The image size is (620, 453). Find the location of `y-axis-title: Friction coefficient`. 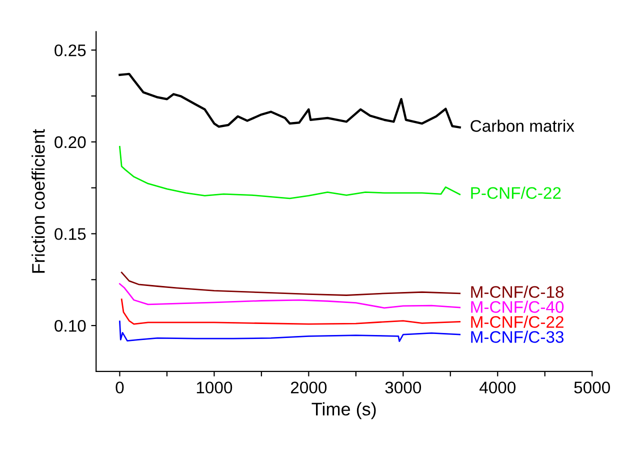

y-axis-title: Friction coefficient is located at coordinates (38, 201).